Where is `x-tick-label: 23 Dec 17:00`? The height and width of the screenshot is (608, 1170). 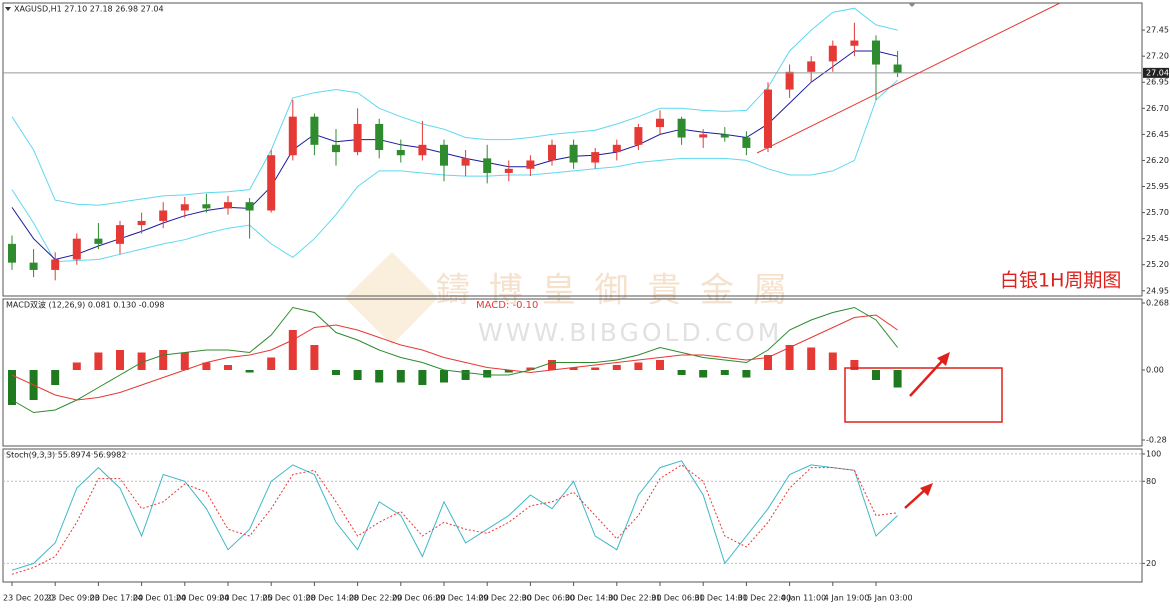
x-tick-label: 23 Dec 17:00 is located at coordinates (116, 598).